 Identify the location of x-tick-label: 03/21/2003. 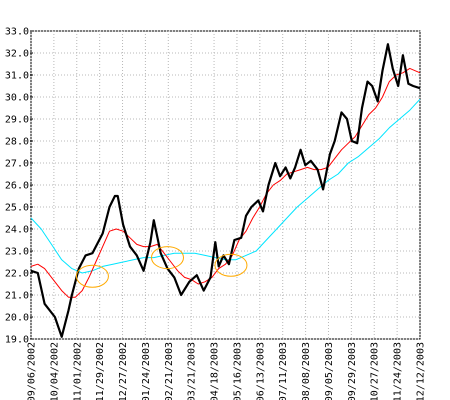
(192, 371).